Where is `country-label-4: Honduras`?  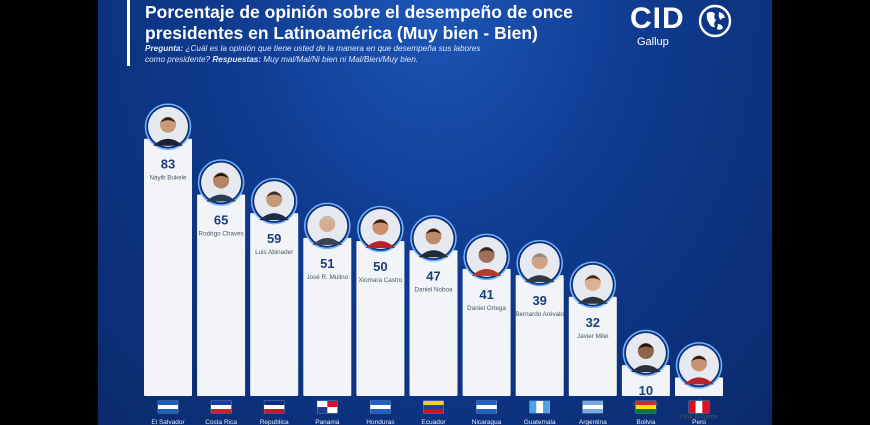
country-label-4: Honduras is located at coordinates (380, 422).